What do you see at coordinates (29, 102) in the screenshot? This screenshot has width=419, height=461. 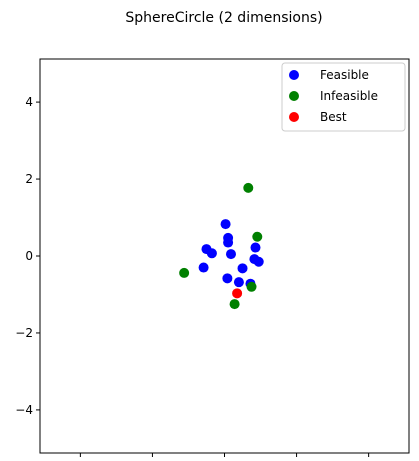 I see `y-tick-label: 4` at bounding box center [29, 102].